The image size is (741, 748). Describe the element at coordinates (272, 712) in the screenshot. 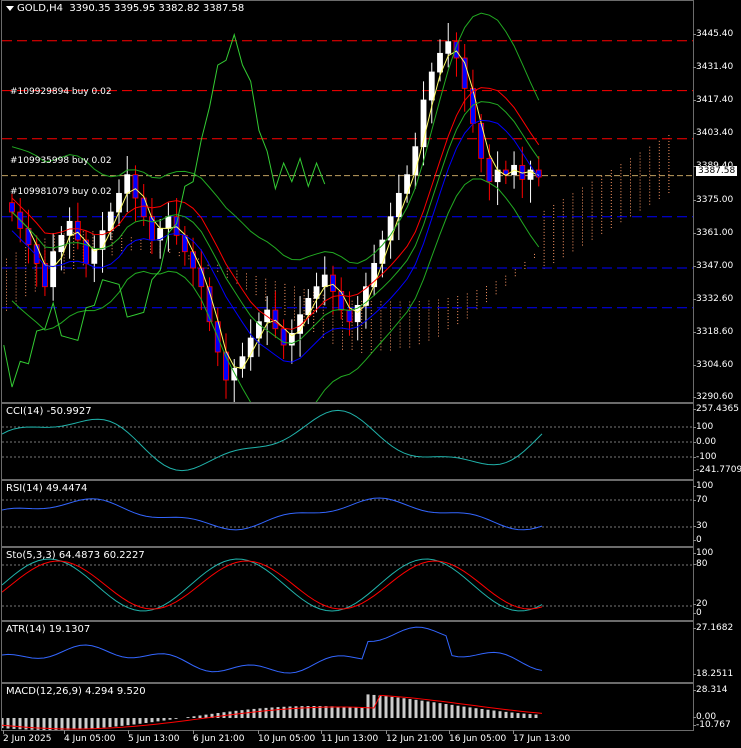

I see `macd-canvas` at that location.